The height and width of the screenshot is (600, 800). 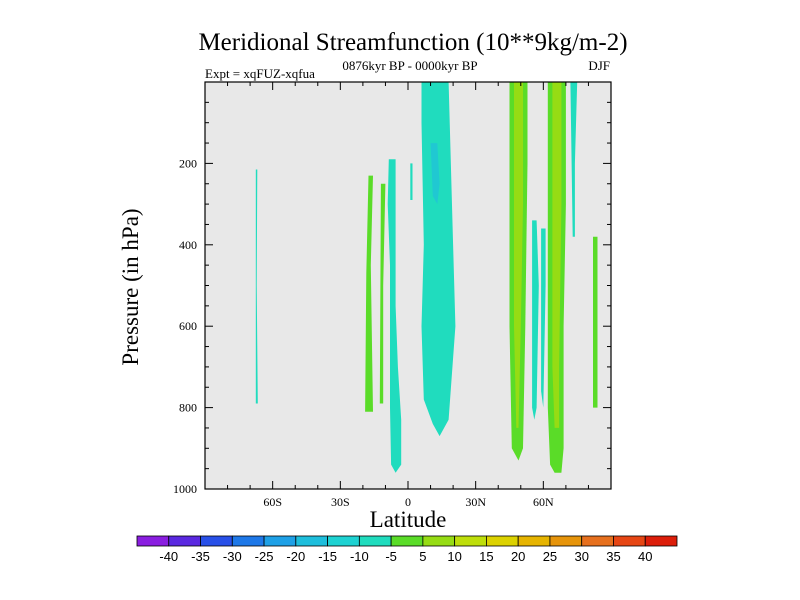 I want to click on x-tick-label: 60S, so click(x=272, y=502).